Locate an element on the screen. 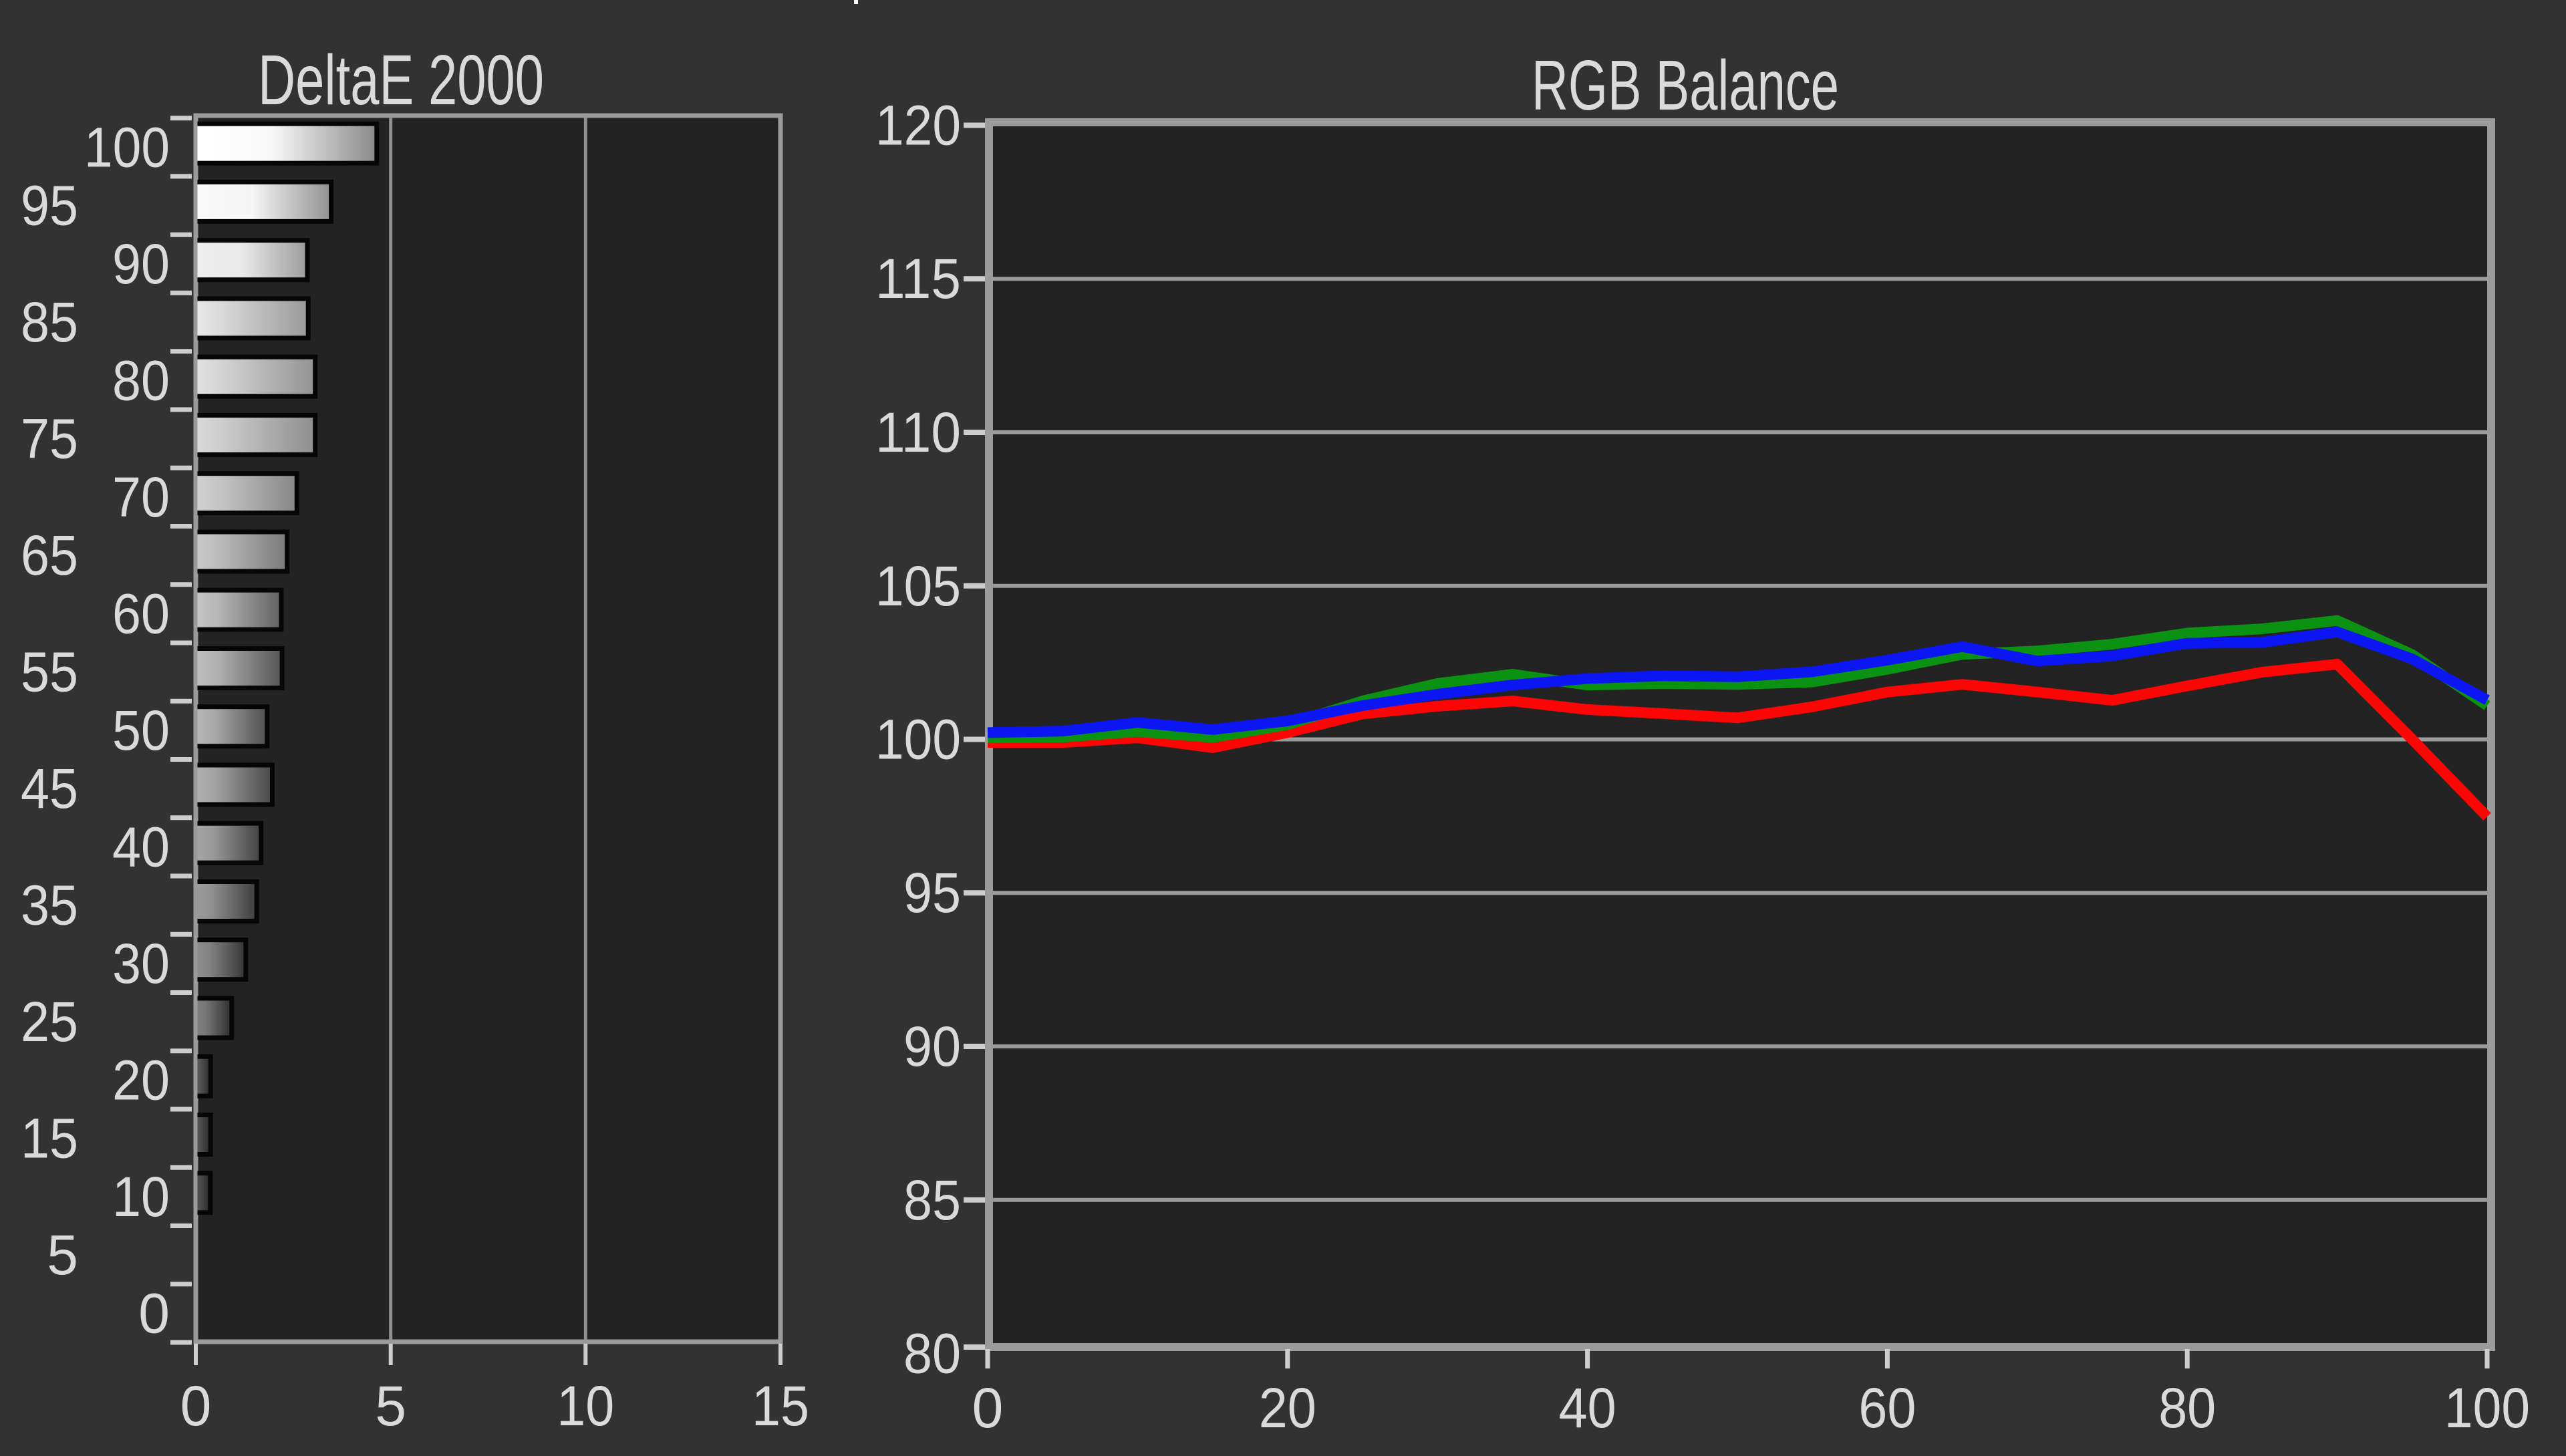  svg-text: 110 is located at coordinates (918, 432).